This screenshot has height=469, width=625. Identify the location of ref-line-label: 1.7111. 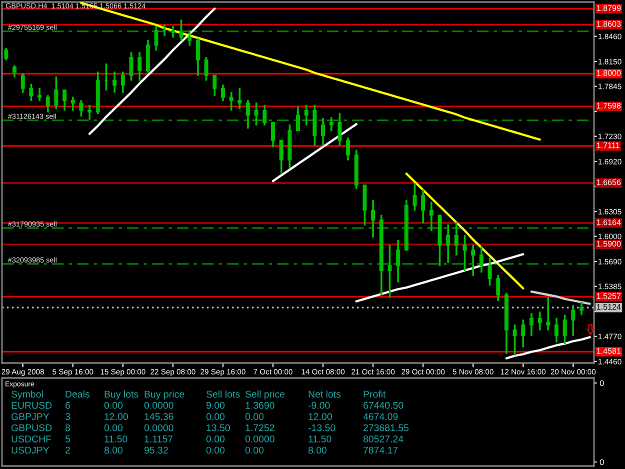
(608, 145).